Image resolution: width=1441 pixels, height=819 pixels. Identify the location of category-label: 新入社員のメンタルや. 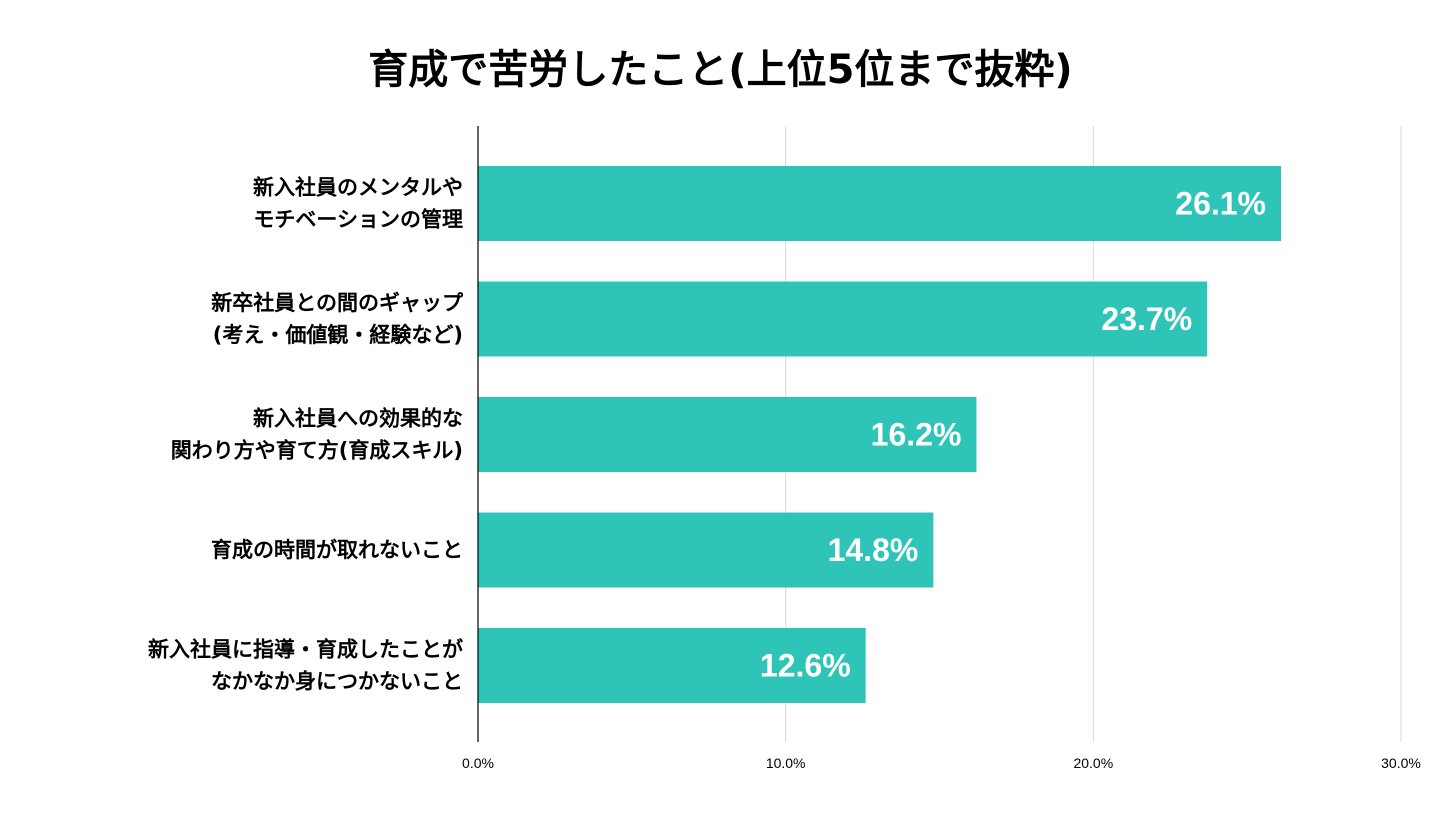
(358, 188).